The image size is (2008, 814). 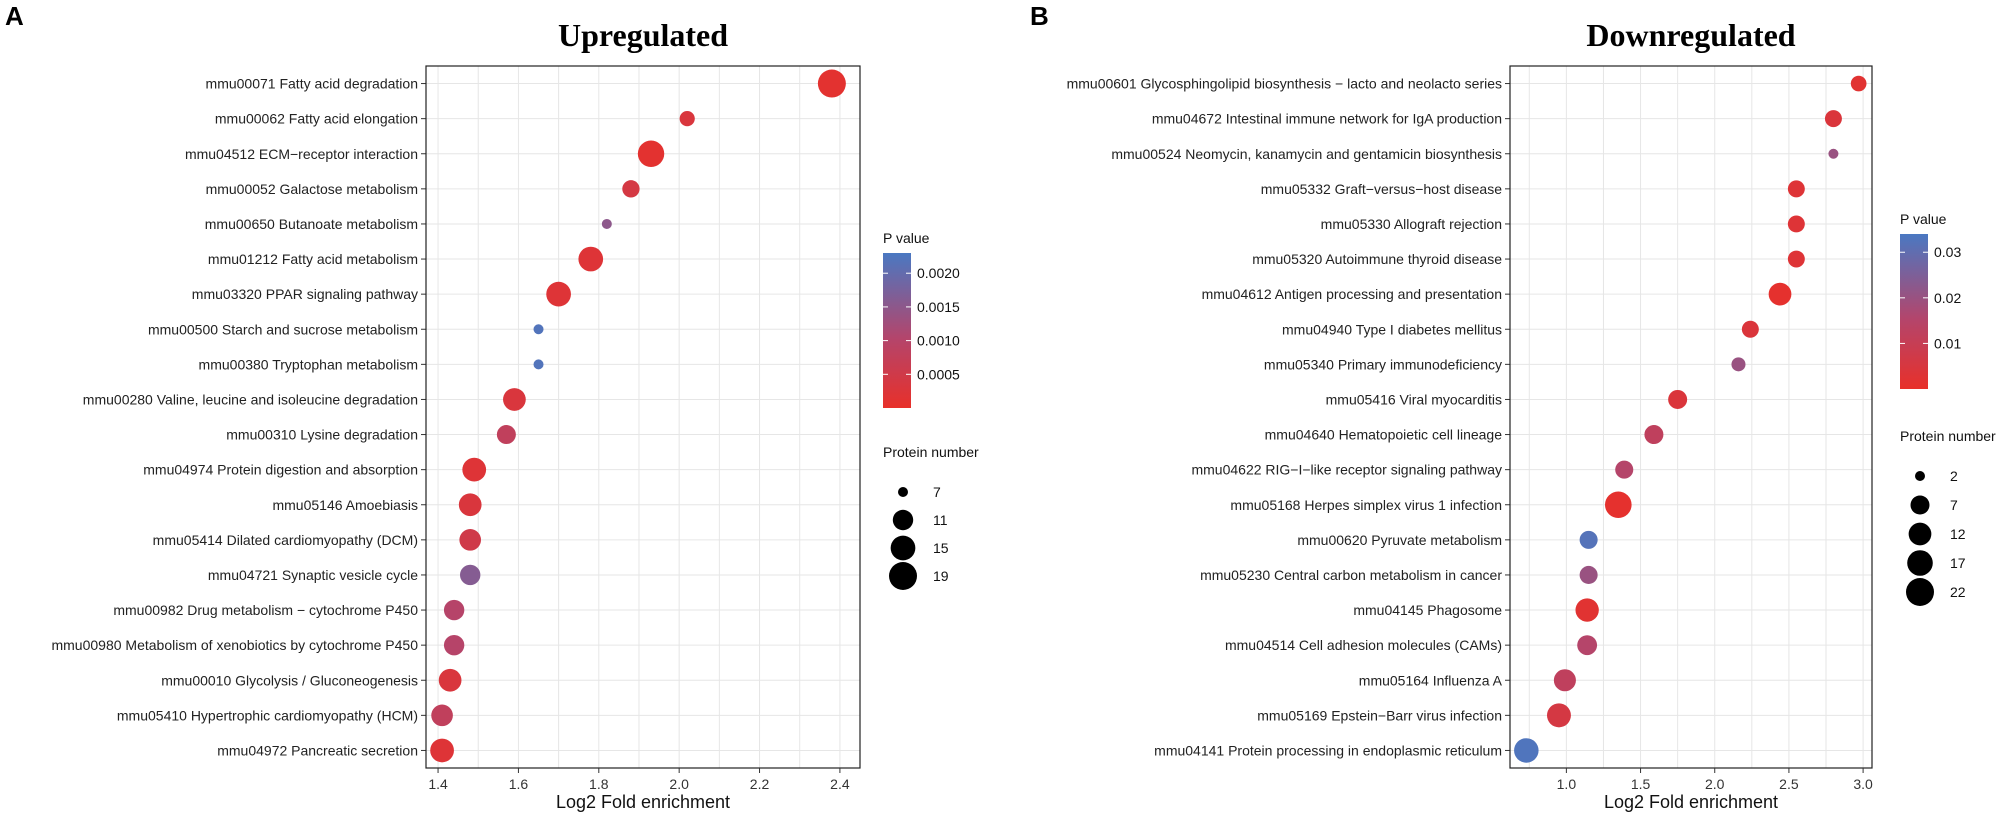 What do you see at coordinates (1947, 298) in the screenshot?
I see `colorbar-tick-label-b: 0.02` at bounding box center [1947, 298].